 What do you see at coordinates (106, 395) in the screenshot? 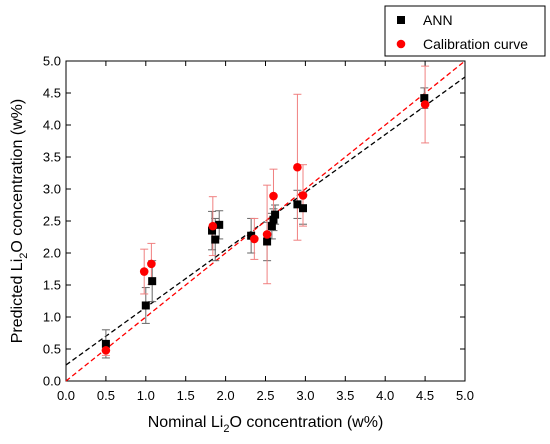
I see `x-tick-label: 0.5` at bounding box center [106, 395].